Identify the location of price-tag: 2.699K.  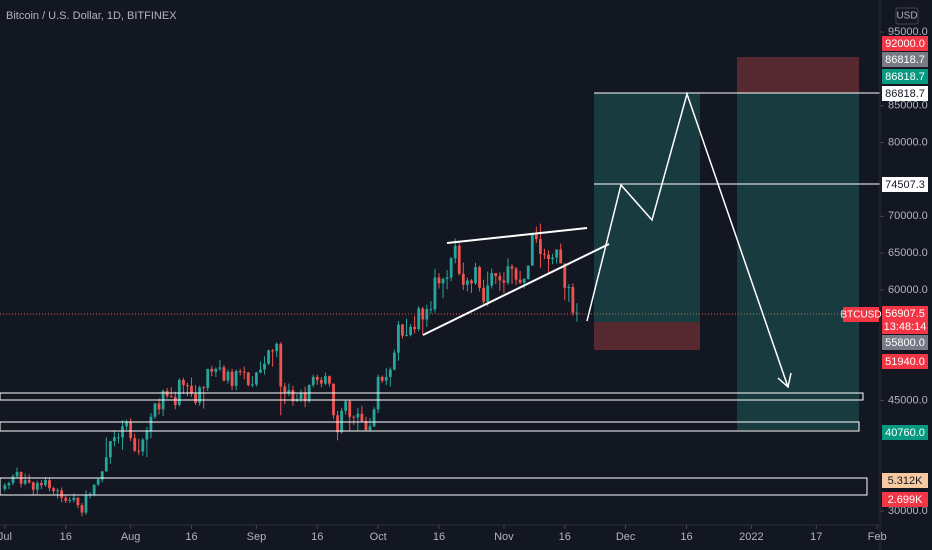
(906, 500).